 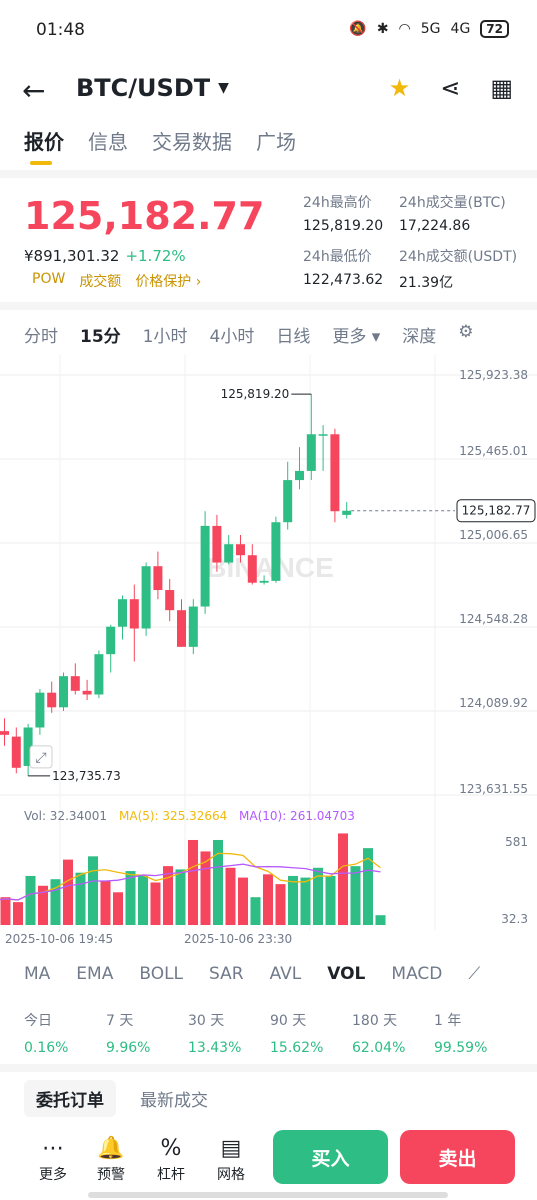 I want to click on tab-info: 信息, so click(x=108, y=142).